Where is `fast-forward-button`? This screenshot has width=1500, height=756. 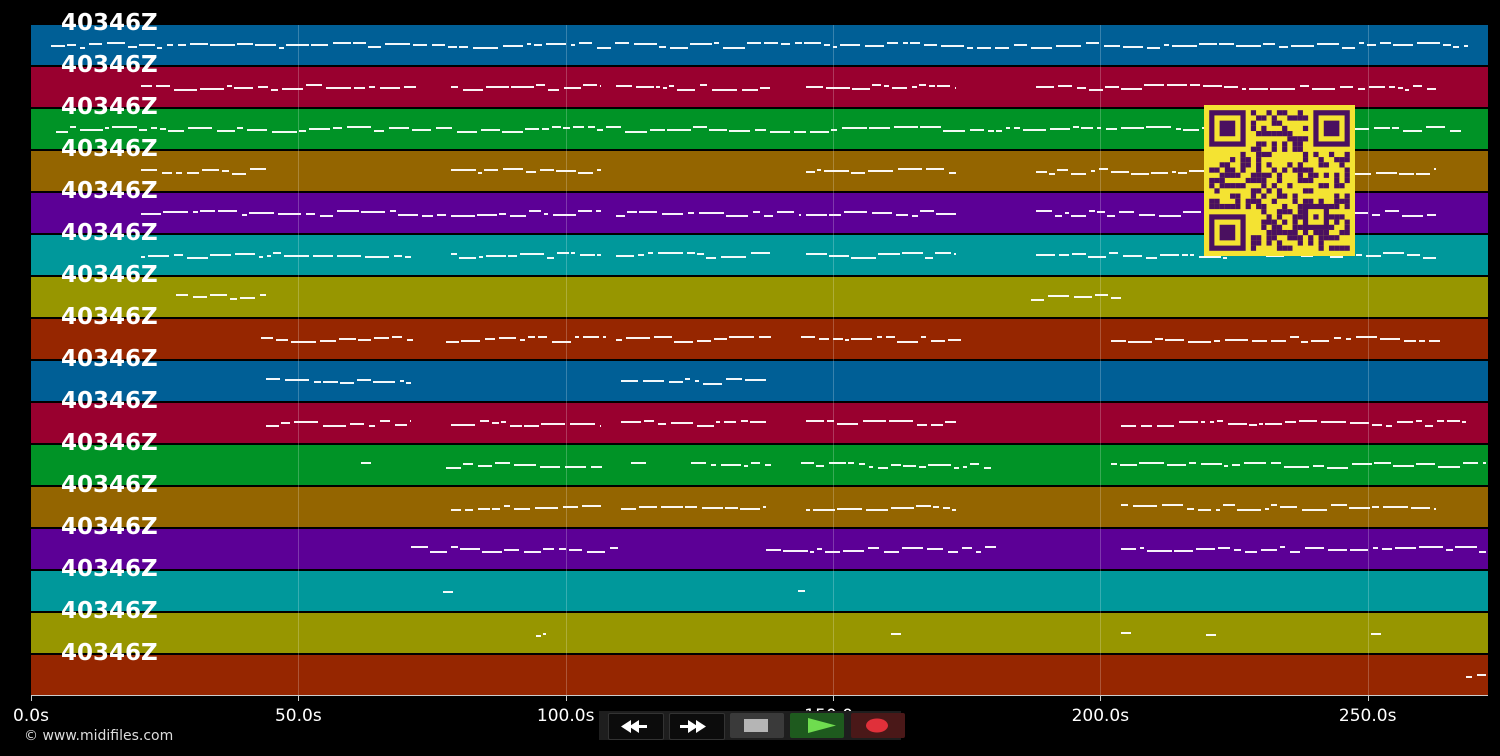 fast-forward-button is located at coordinates (697, 726).